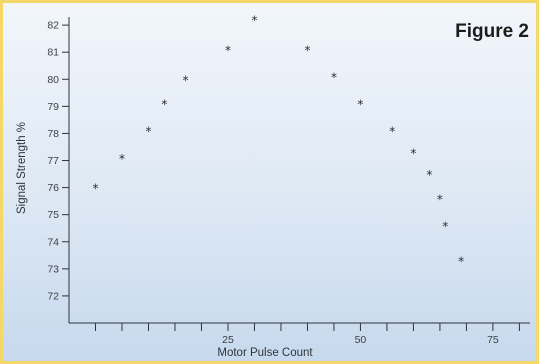 Image resolution: width=539 pixels, height=364 pixels. I want to click on y-tick-label: 75, so click(53, 215).